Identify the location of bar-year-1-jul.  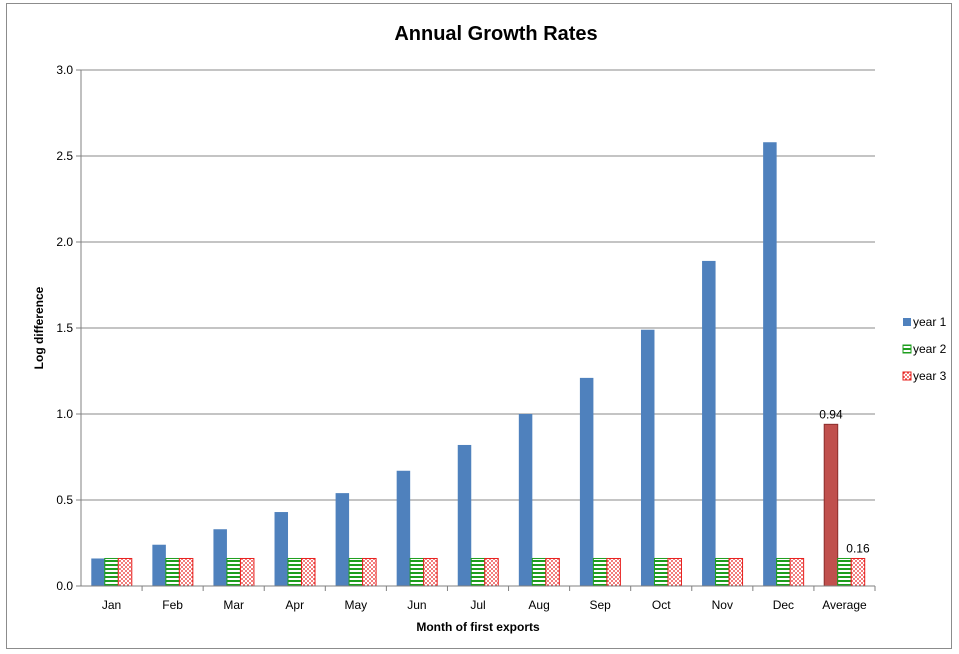
(464, 515).